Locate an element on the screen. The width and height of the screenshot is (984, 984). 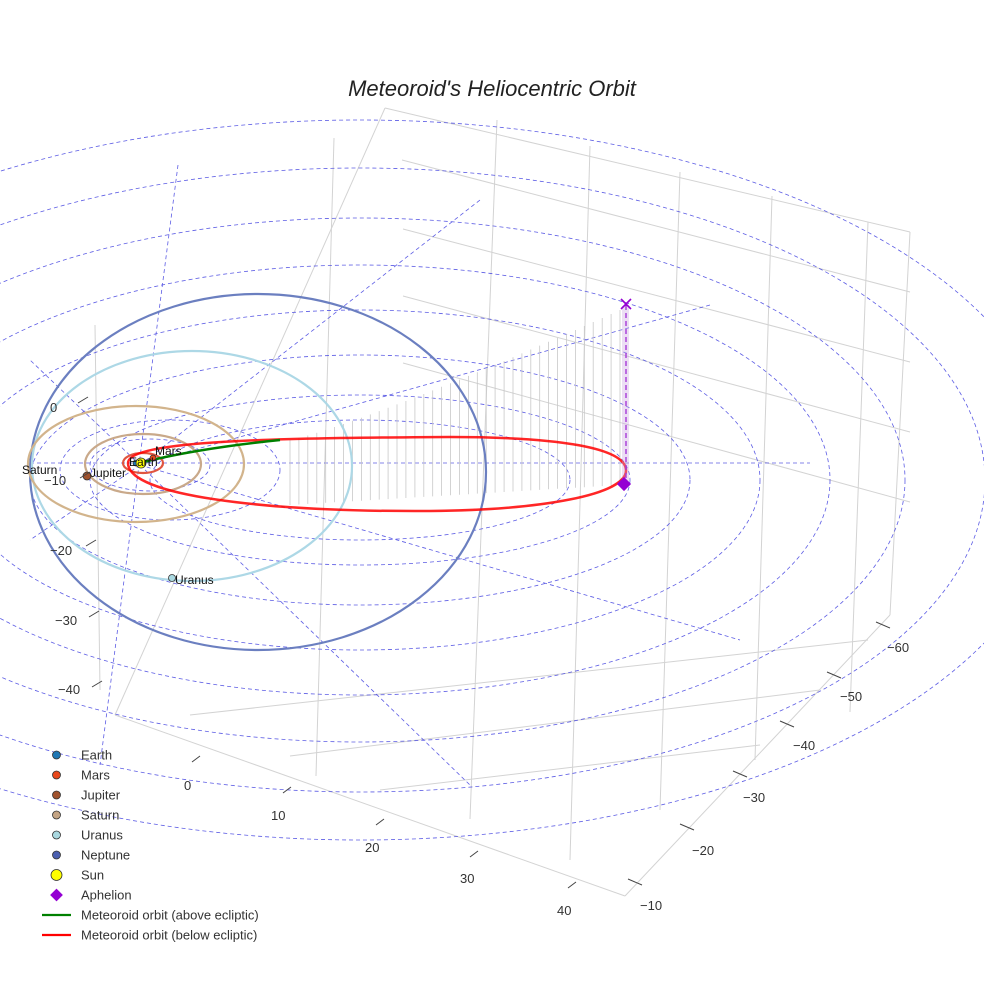
y-tick-label: −60 is located at coordinates (898, 647).